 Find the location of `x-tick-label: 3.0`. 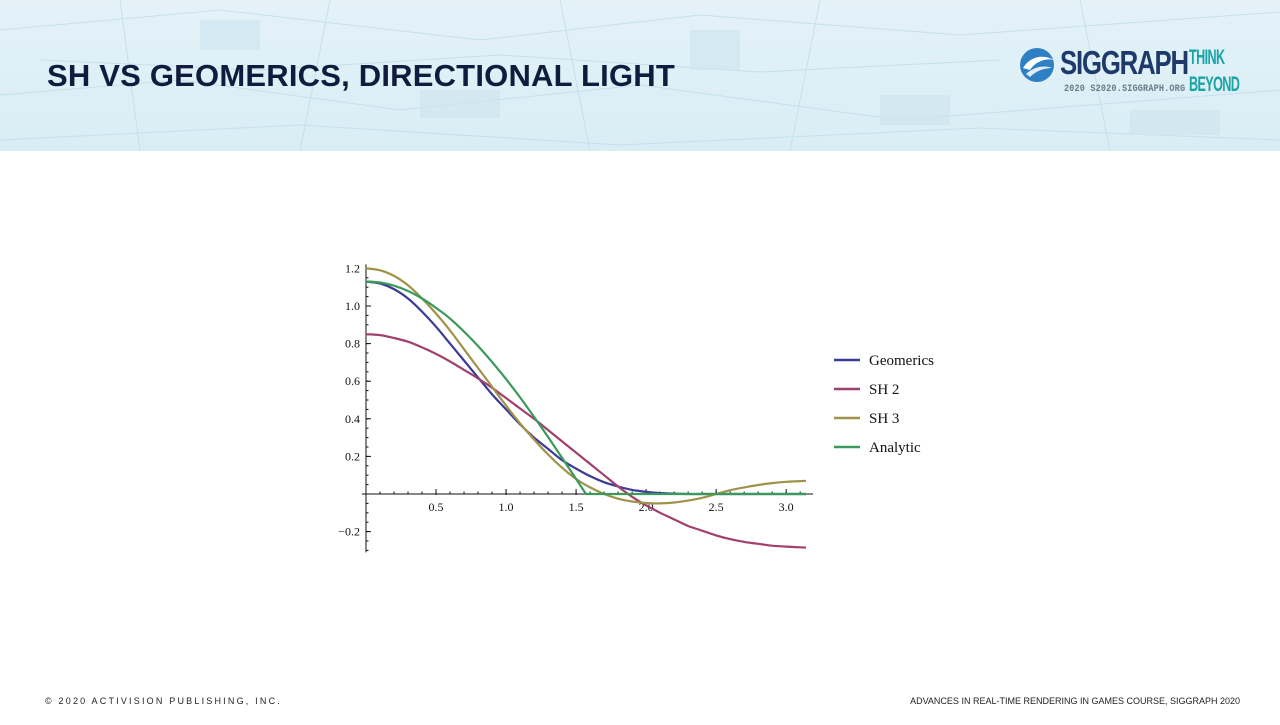

x-tick-label: 3.0 is located at coordinates (786, 507).